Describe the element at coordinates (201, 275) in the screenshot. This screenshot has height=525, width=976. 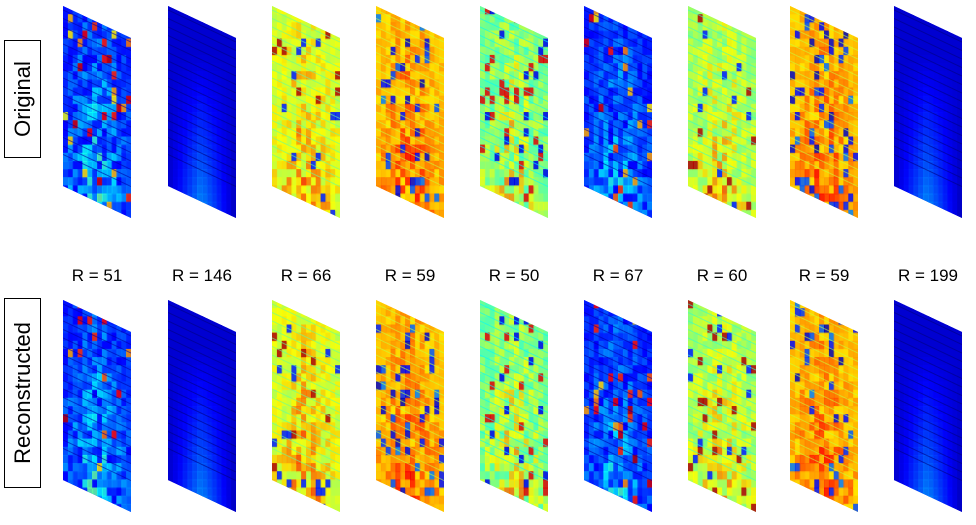
I see `r-value-label-2: R = 146` at that location.